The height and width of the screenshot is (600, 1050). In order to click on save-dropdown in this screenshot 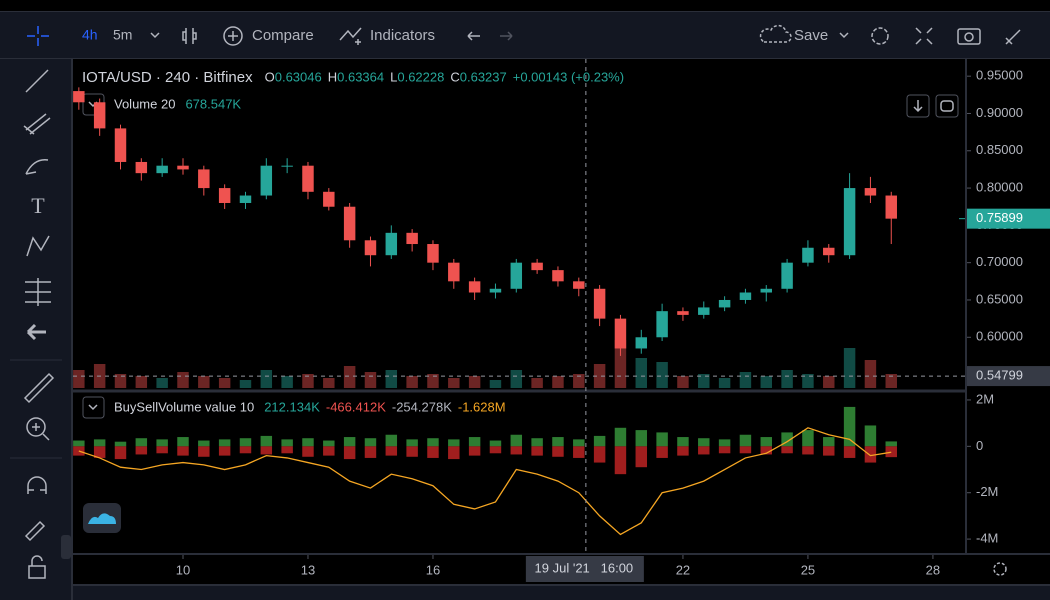, I will do `click(844, 35)`.